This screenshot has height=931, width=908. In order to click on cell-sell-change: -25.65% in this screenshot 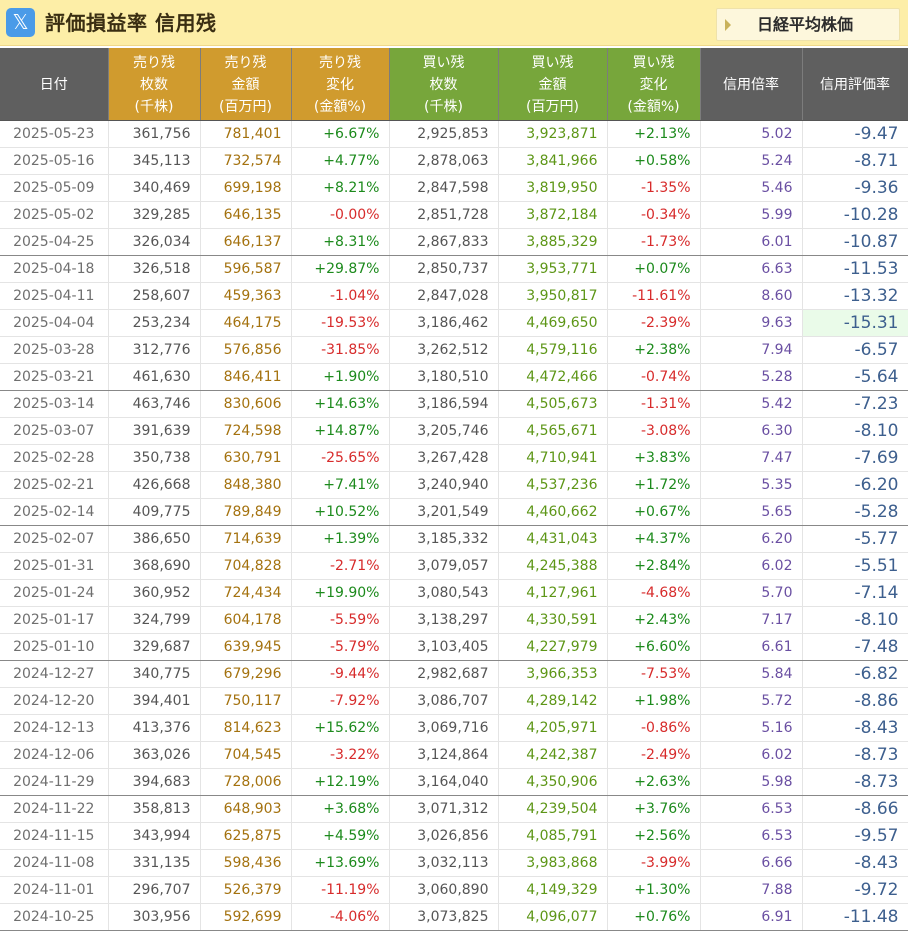, I will do `click(340, 458)`.